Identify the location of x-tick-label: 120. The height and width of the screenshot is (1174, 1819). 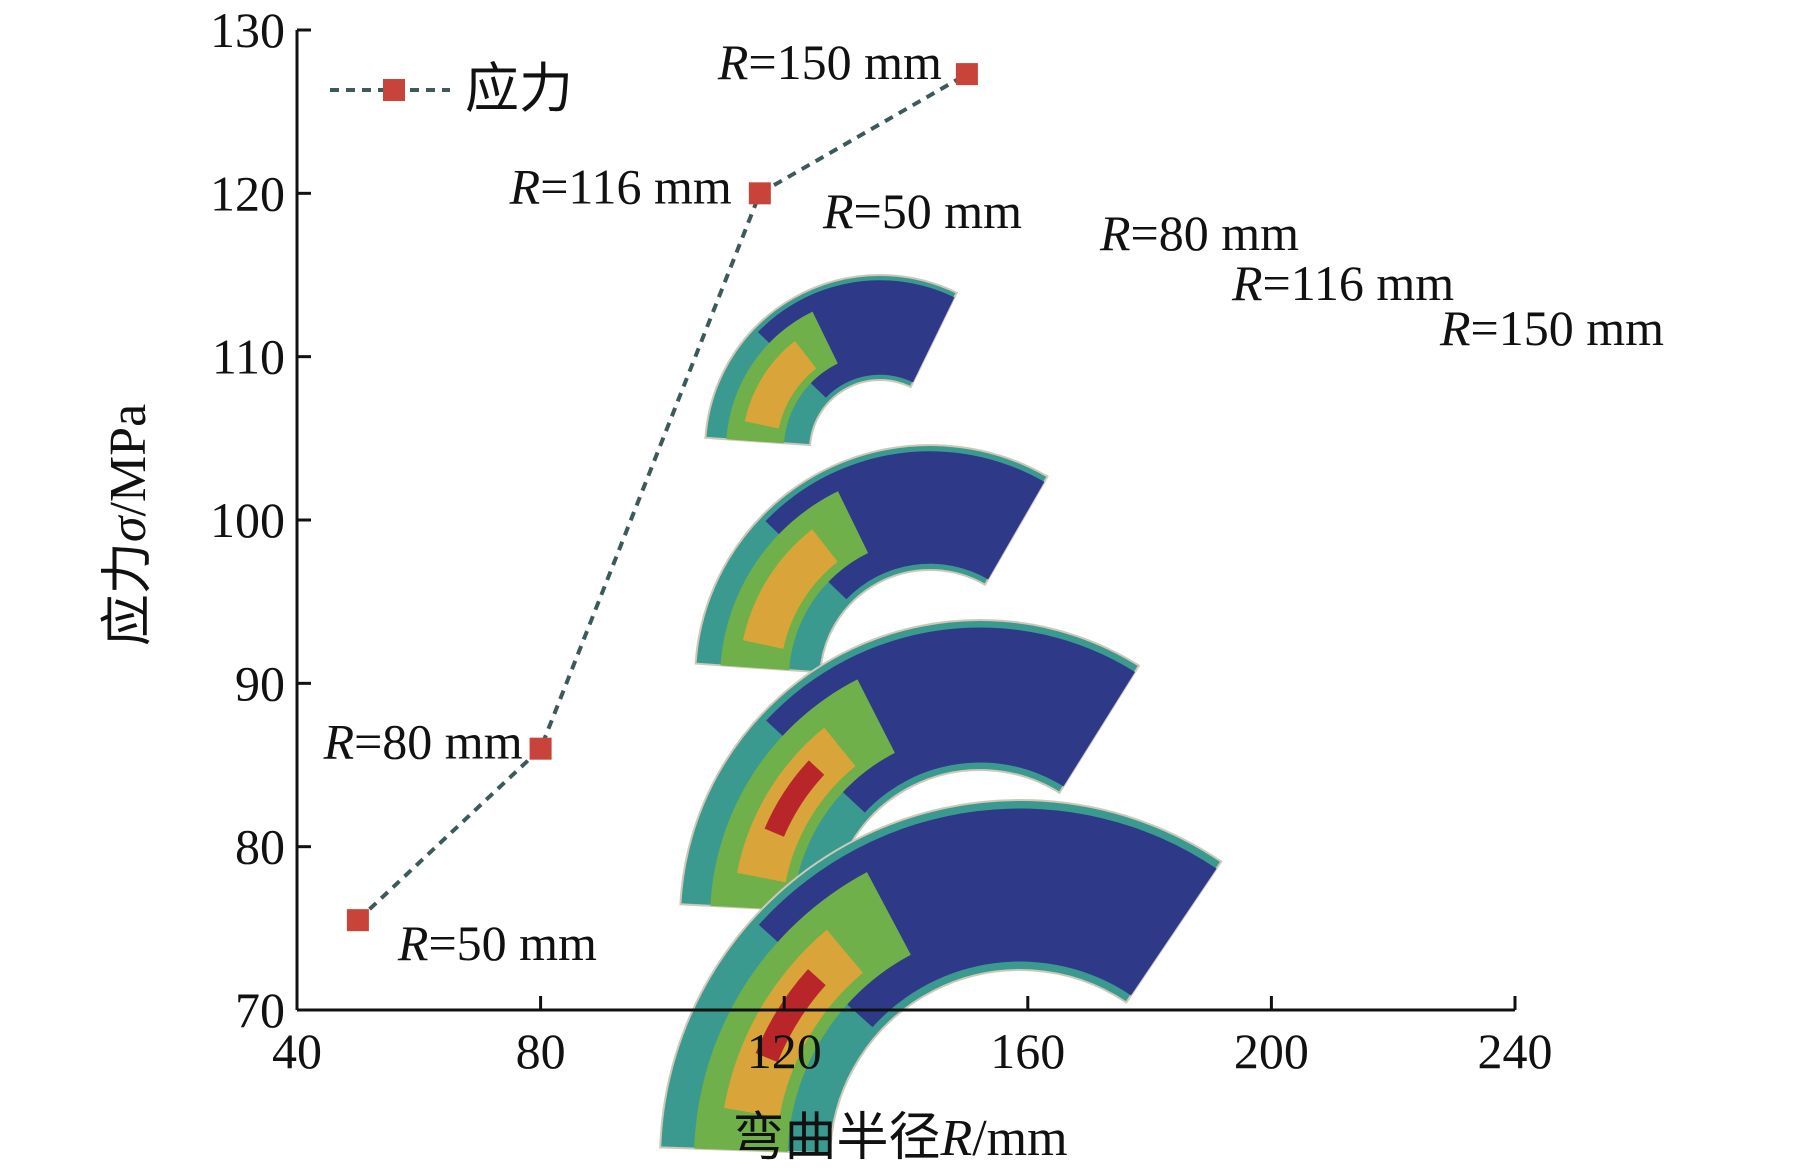
(784, 1051).